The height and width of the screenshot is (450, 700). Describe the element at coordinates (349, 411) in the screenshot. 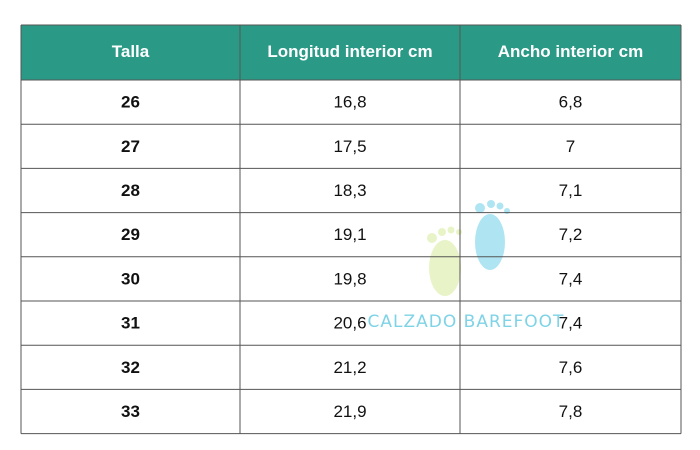

I see `measure-cell: 21,9` at that location.